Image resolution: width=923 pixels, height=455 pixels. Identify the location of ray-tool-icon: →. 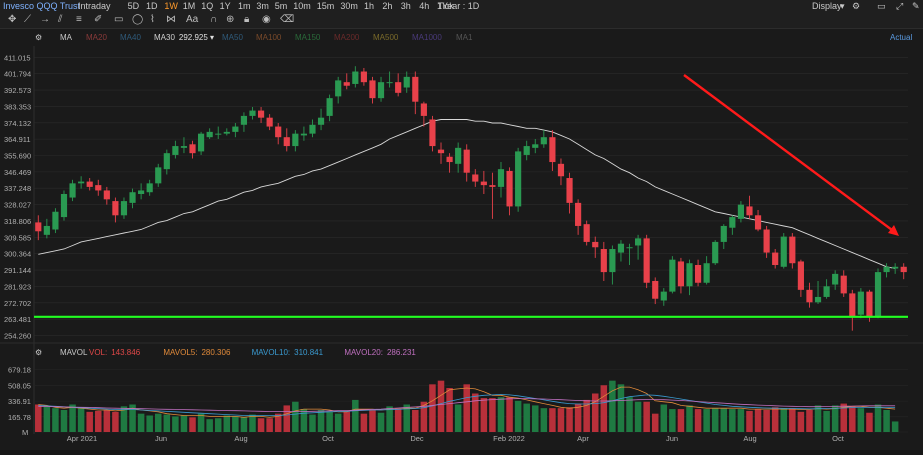
(45, 19).